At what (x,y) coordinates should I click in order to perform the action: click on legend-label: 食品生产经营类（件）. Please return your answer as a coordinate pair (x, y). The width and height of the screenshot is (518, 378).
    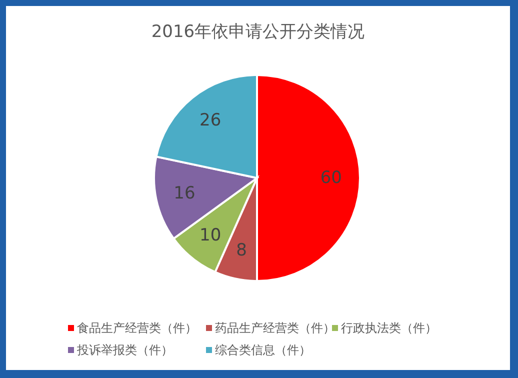
    Looking at the image, I should click on (137, 328).